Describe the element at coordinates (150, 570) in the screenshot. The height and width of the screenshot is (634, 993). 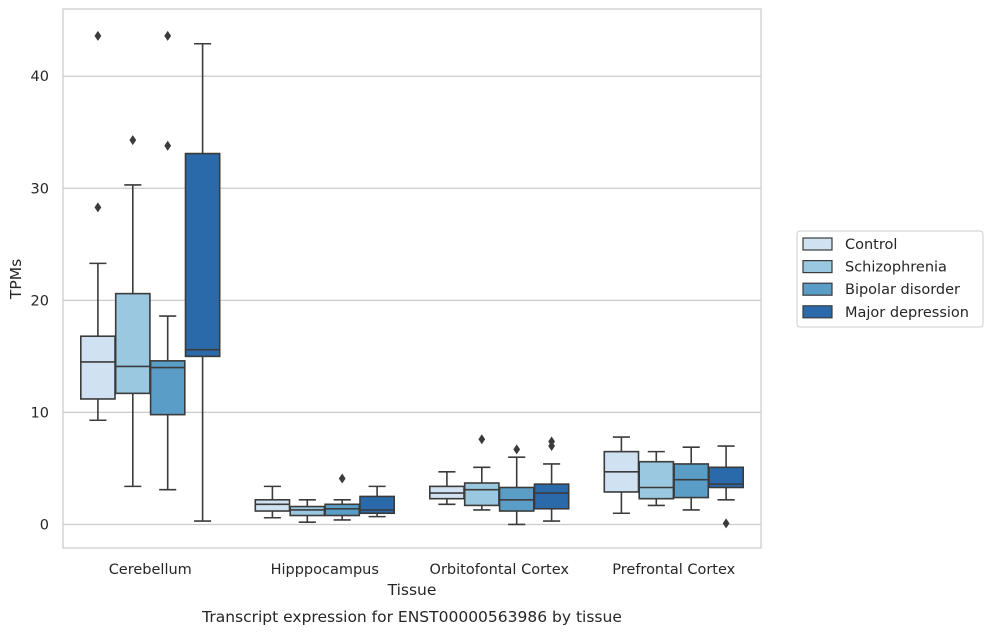
I see `x-tick-label: Cerebellum` at that location.